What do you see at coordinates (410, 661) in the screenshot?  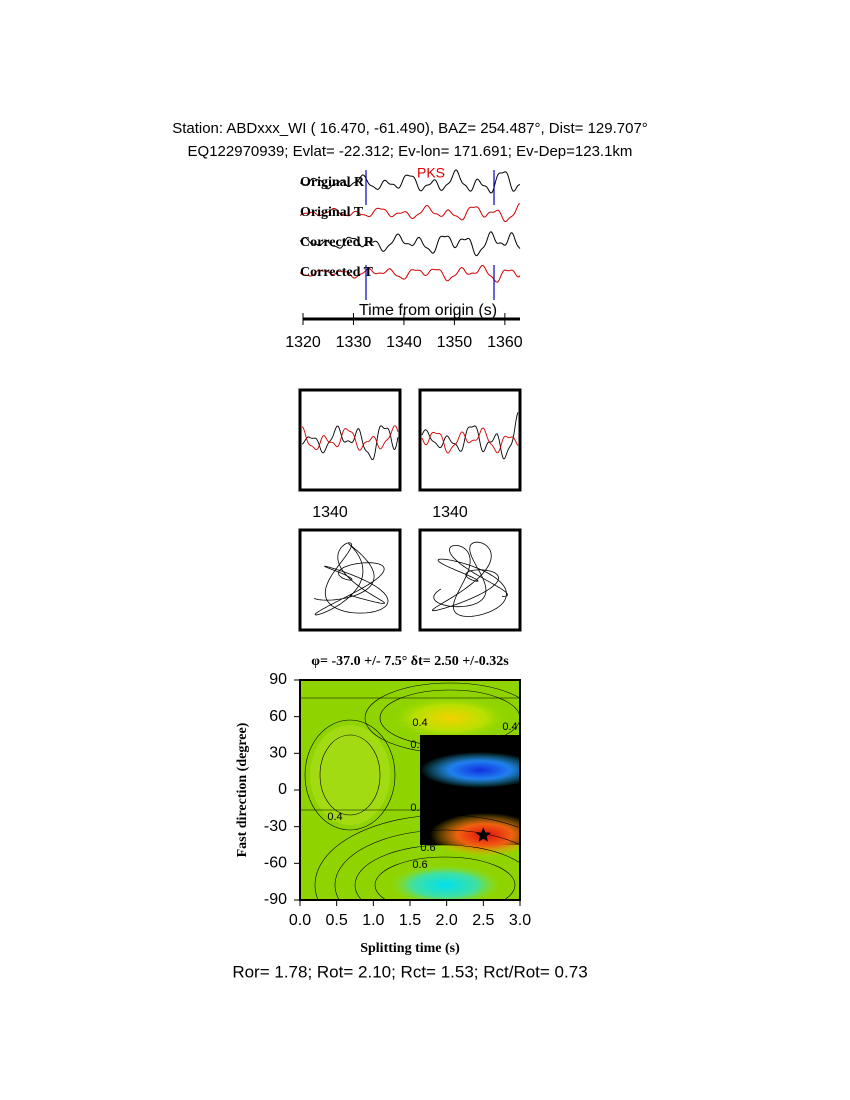 I see `result-title: φ= -37.0 +/- 7.5° δt= 2.50 +/-0.32s` at bounding box center [410, 661].